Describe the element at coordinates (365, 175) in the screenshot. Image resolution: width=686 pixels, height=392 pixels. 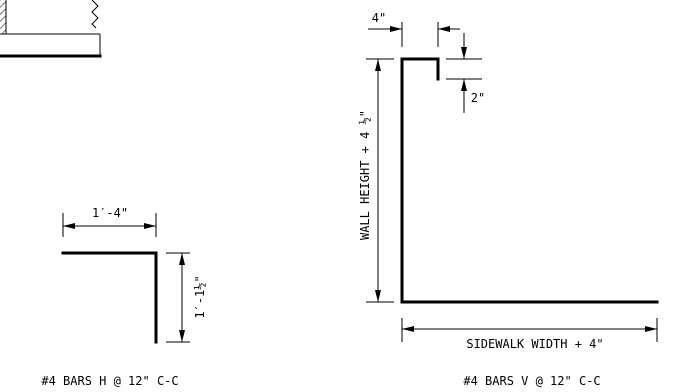
I see `dim-wall-height-label: WALL HEIGHT + 4 ½"` at that location.